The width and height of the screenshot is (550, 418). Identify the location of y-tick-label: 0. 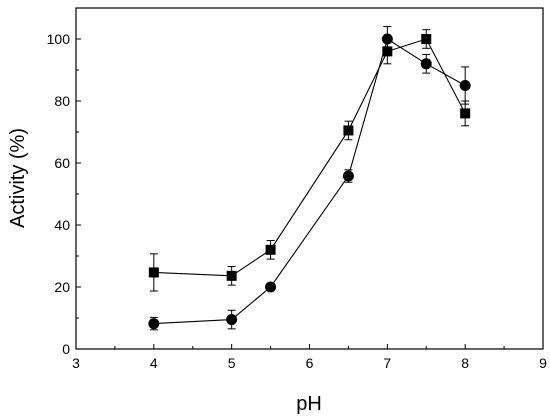
(66, 349).